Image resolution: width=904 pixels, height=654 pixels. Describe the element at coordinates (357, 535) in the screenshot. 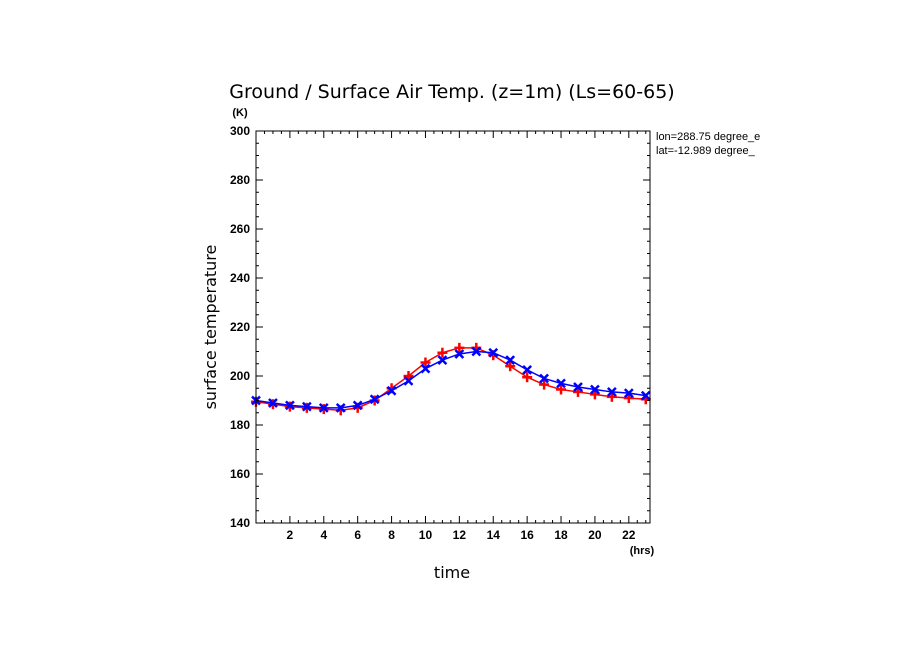

I see `x-tick-label: 6` at that location.